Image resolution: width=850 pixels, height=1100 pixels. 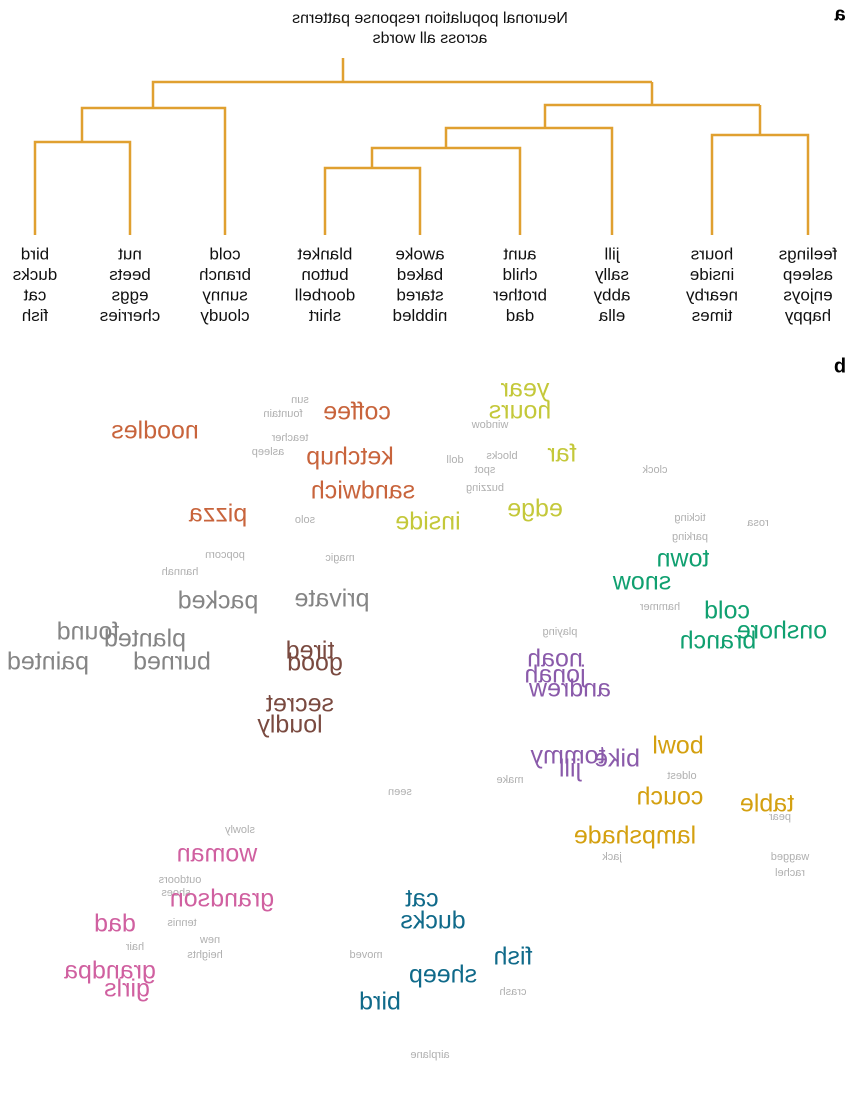 I want to click on cluster-word: jonah, so click(x=555, y=675).